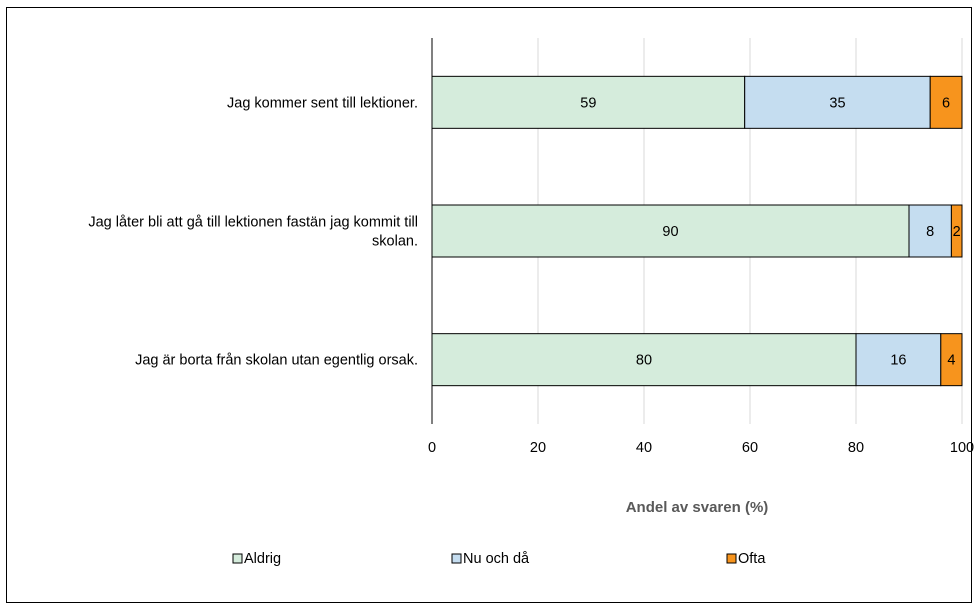 This screenshot has height=611, width=980. I want to click on data-label: 4, so click(951, 361).